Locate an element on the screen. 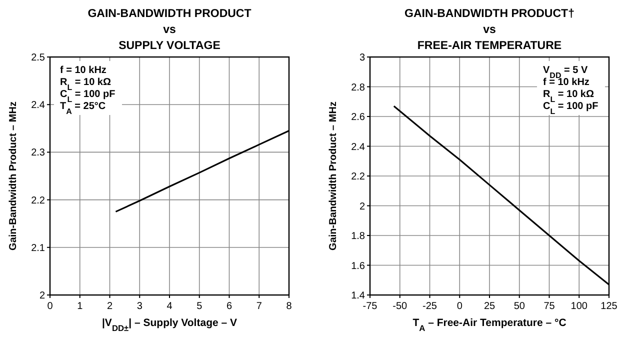 This screenshot has width=620, height=339. x-tick-label: 125 is located at coordinates (609, 306).